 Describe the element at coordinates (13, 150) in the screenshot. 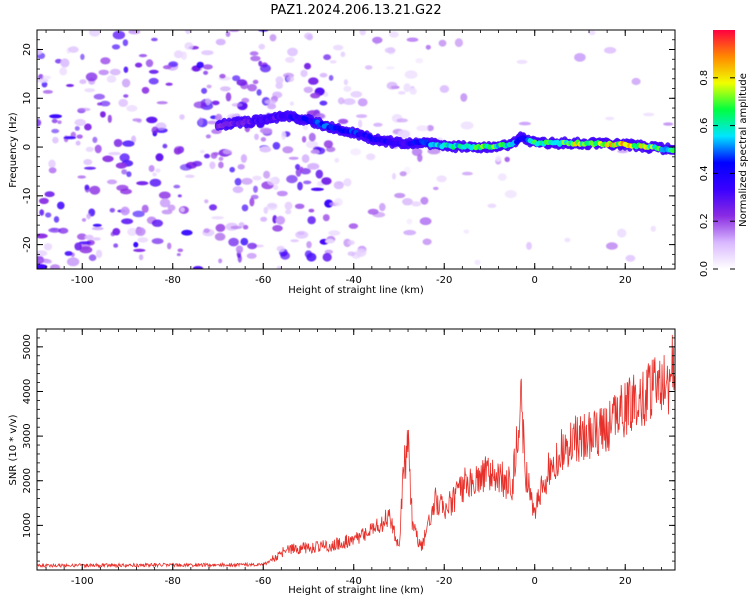

I see `spectrogram-y-label: Frequency (Hz)` at that location.